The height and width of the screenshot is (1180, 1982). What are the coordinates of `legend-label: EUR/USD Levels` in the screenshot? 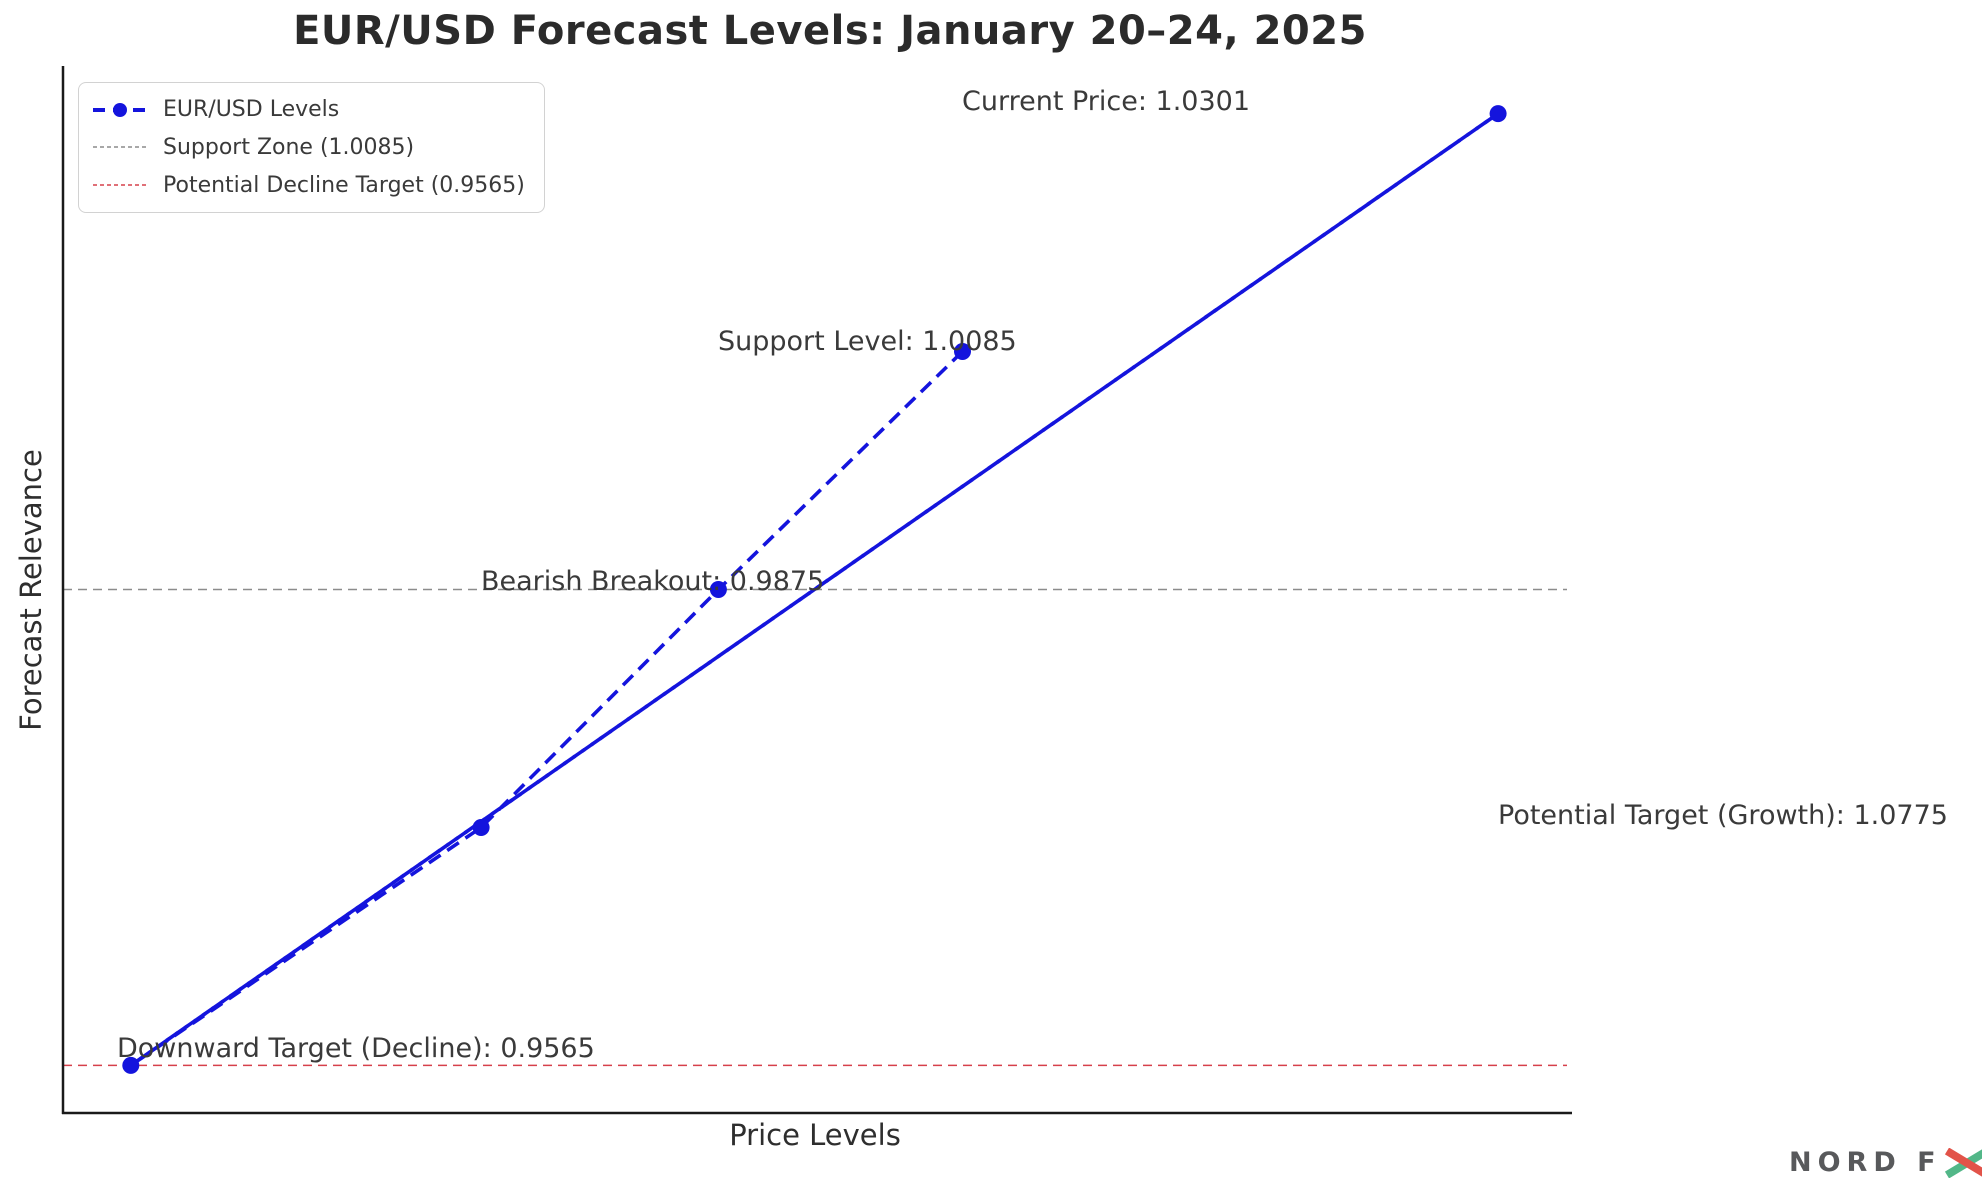 It's located at (251, 110).